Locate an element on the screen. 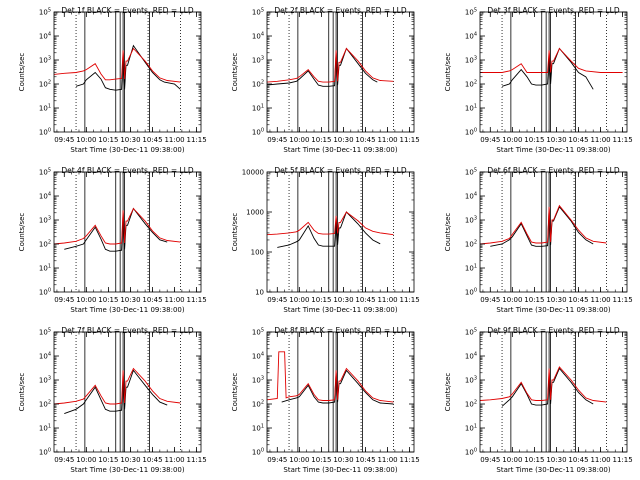 Image resolution: width=640 pixels, height=480 pixels. panel-title: Det 9f BLACK = Events, RED = LLD is located at coordinates (553, 330).